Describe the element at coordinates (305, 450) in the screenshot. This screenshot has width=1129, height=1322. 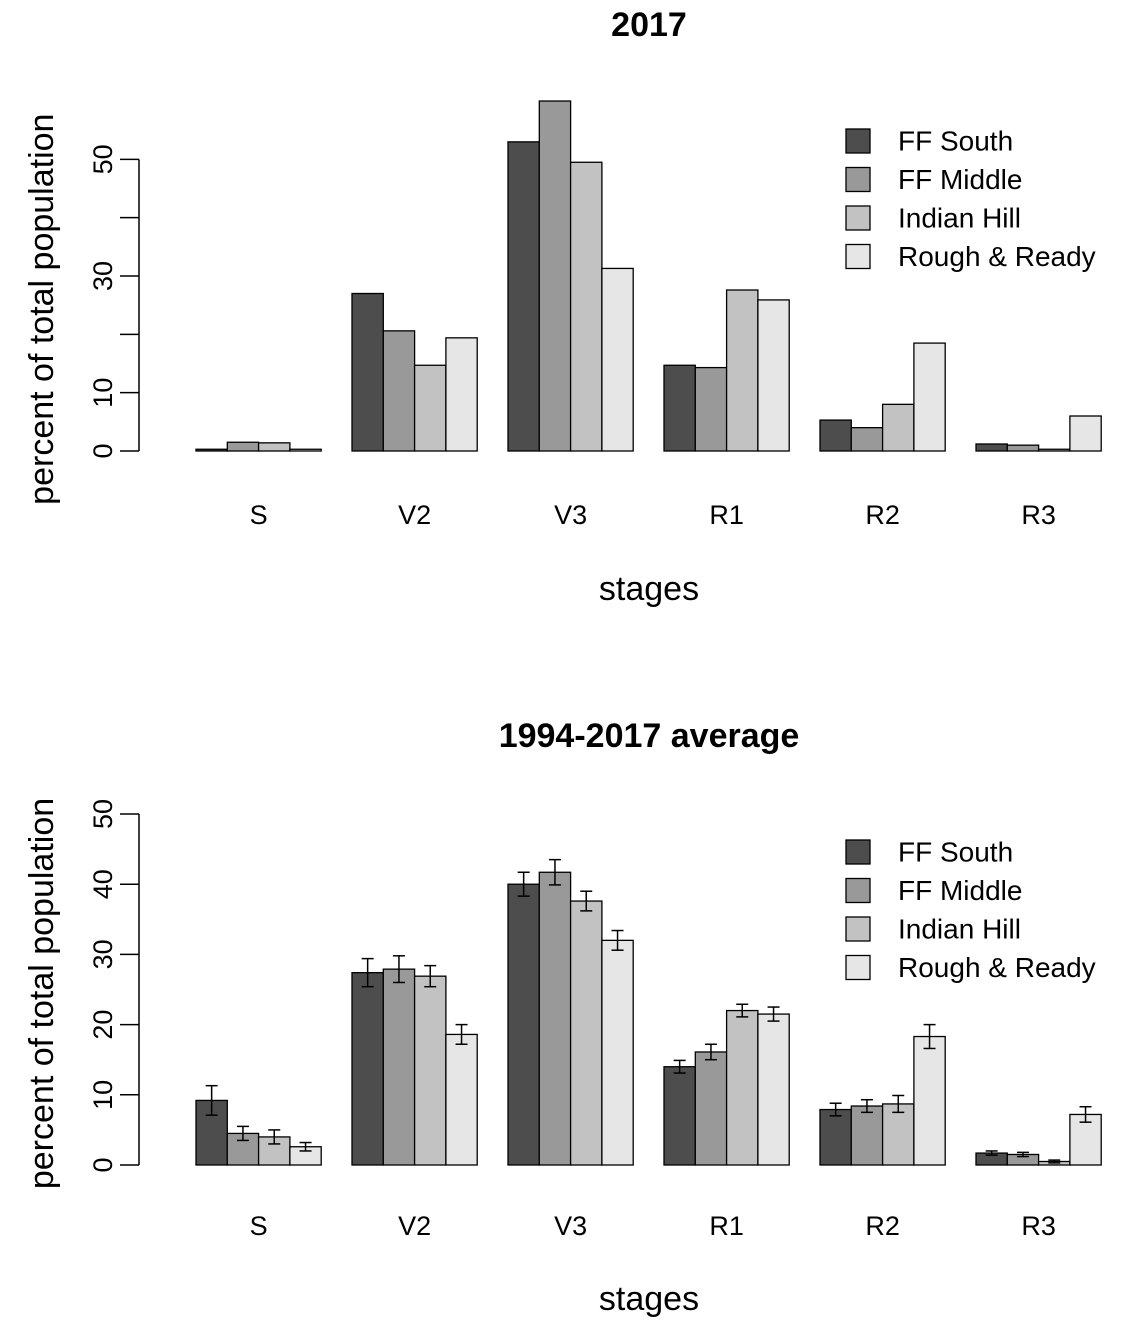
I see `bar-s-rough-ready` at that location.